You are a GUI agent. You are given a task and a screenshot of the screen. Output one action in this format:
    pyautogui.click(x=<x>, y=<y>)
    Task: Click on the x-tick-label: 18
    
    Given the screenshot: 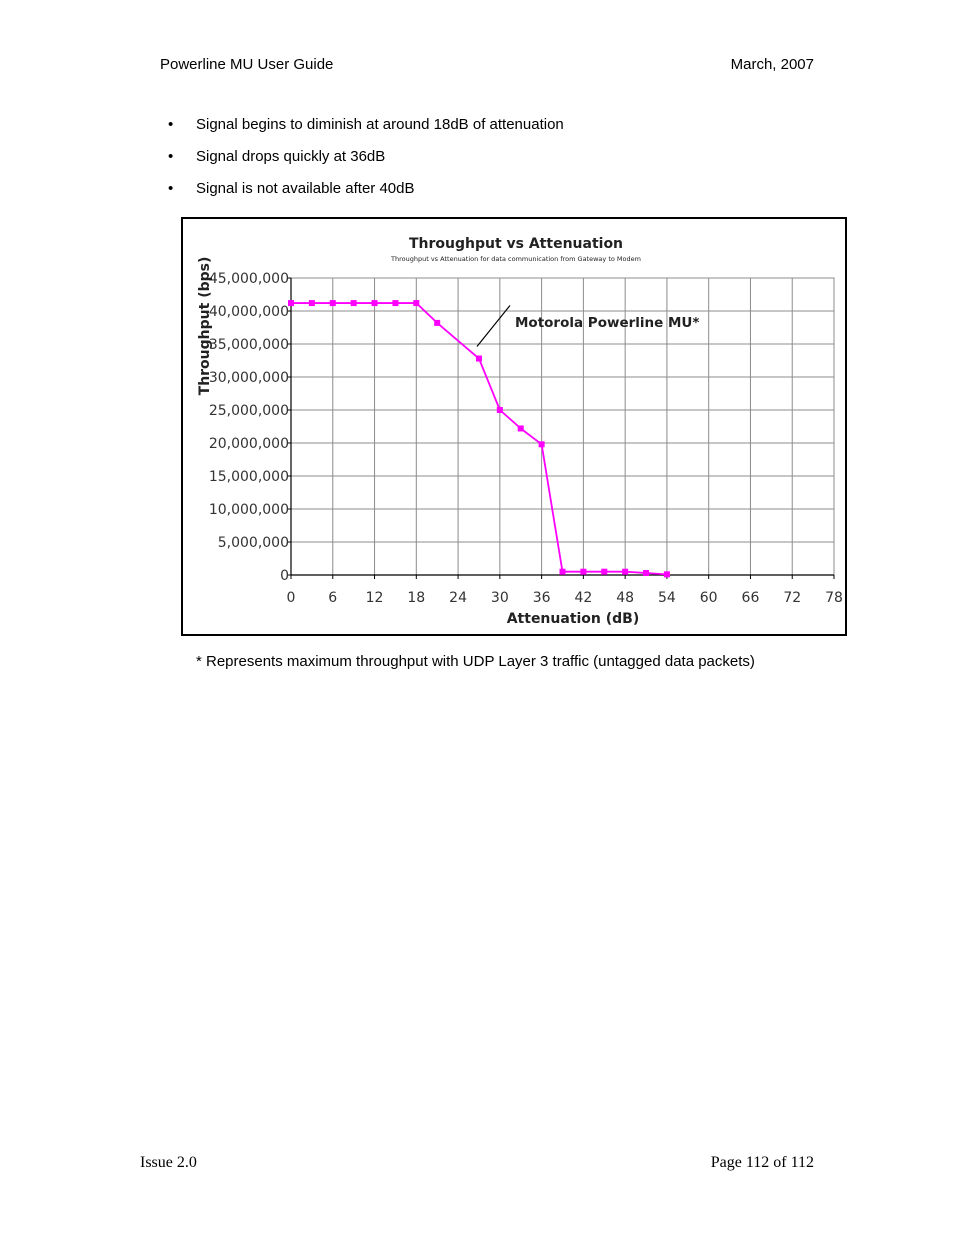 What is the action you would take?
    pyautogui.click(x=416, y=598)
    